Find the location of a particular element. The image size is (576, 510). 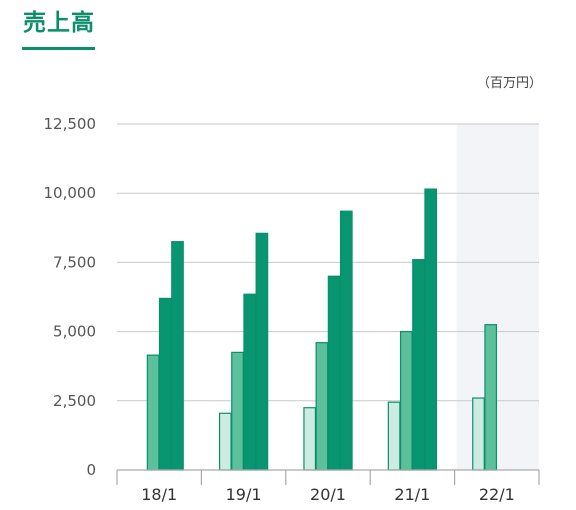

highlight-band is located at coordinates (497, 297).